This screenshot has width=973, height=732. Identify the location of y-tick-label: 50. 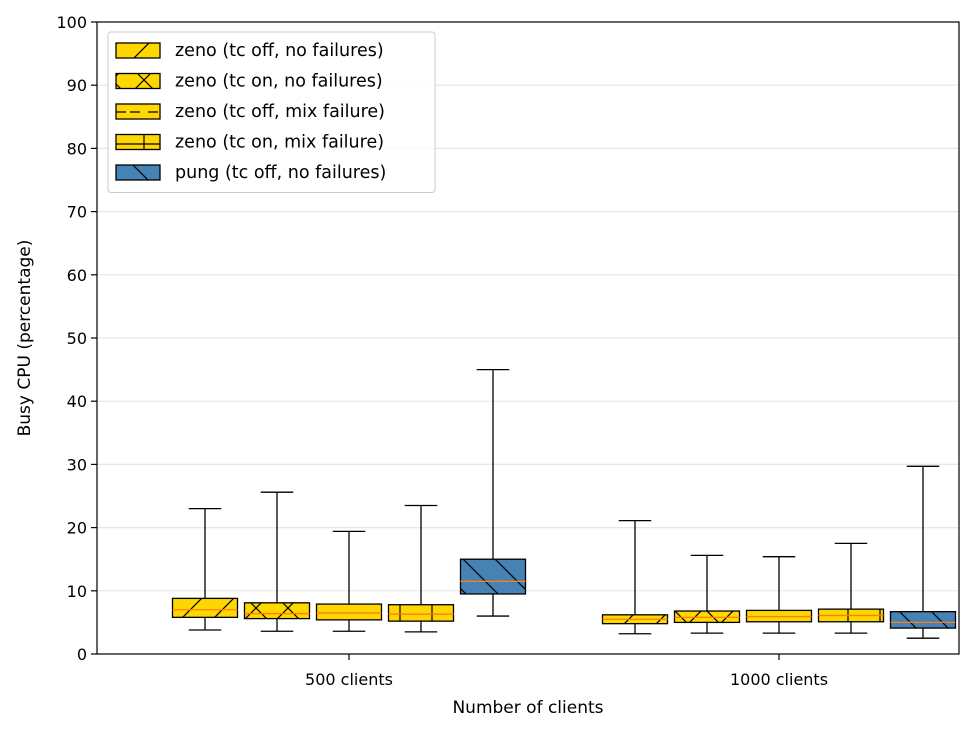
(77, 338).